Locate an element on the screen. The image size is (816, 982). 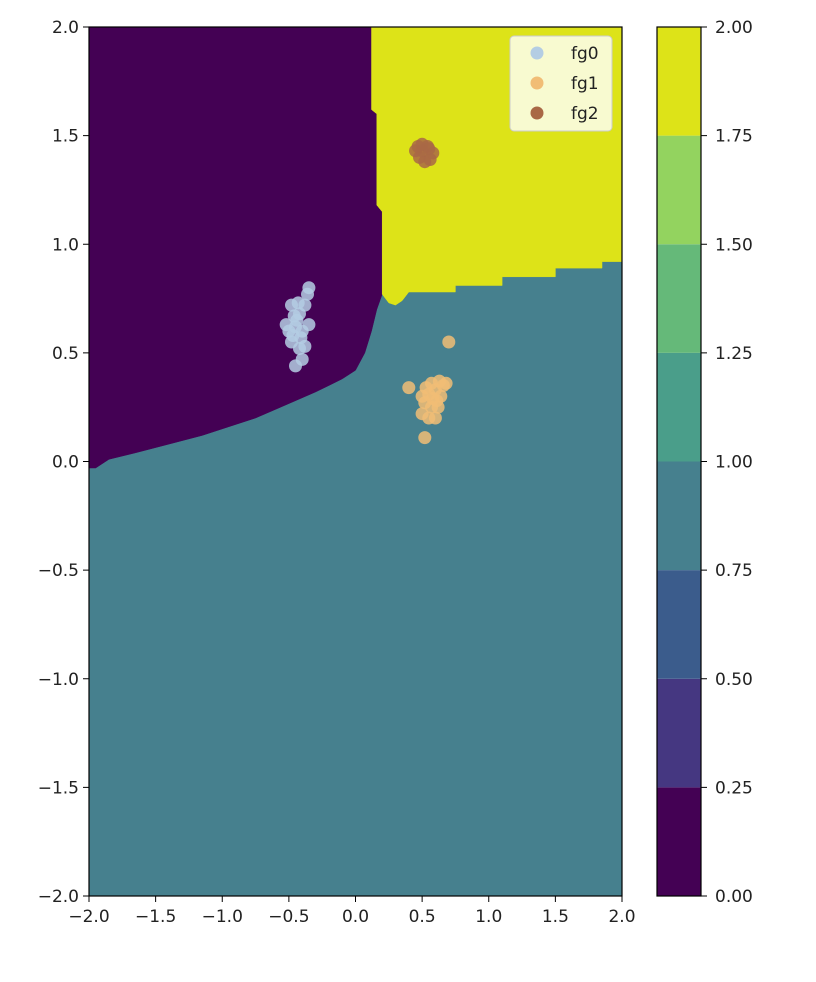
colorbar-tick-label: 1.00 is located at coordinates (734, 463).